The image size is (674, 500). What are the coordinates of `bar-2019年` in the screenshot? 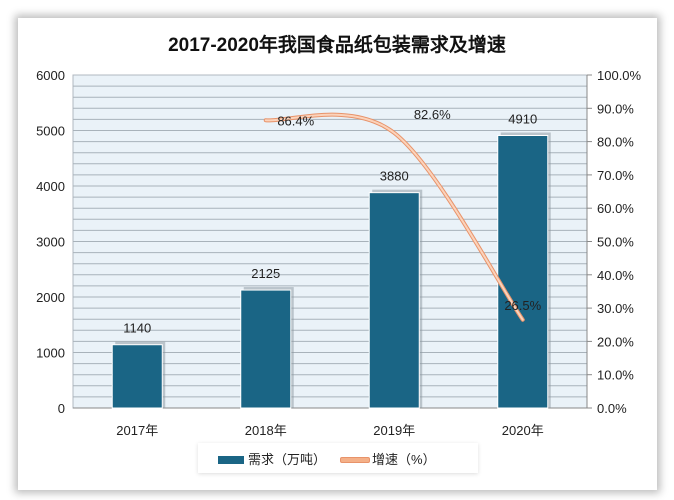 It's located at (394, 300).